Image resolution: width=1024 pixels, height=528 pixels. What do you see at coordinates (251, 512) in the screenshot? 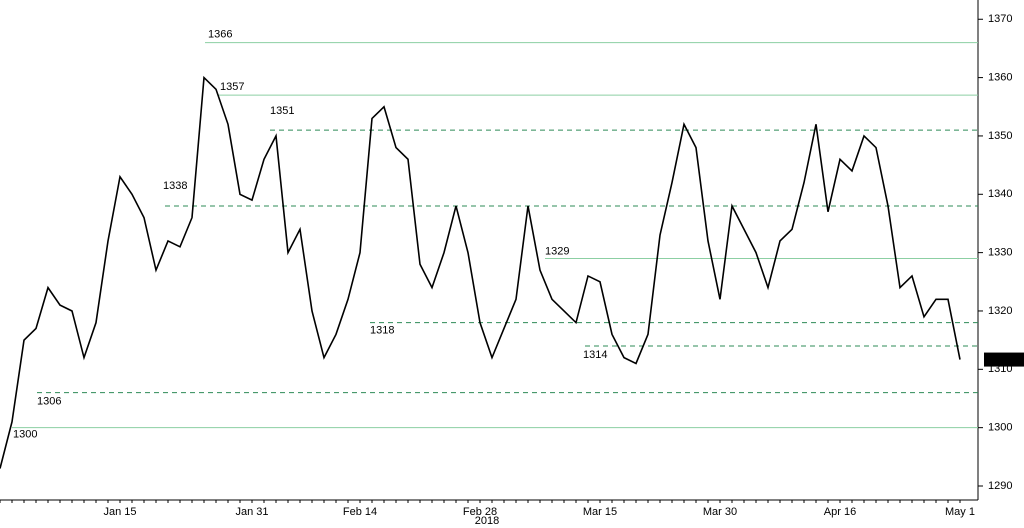
I see `x-tick-label: Jan 31` at bounding box center [251, 512].